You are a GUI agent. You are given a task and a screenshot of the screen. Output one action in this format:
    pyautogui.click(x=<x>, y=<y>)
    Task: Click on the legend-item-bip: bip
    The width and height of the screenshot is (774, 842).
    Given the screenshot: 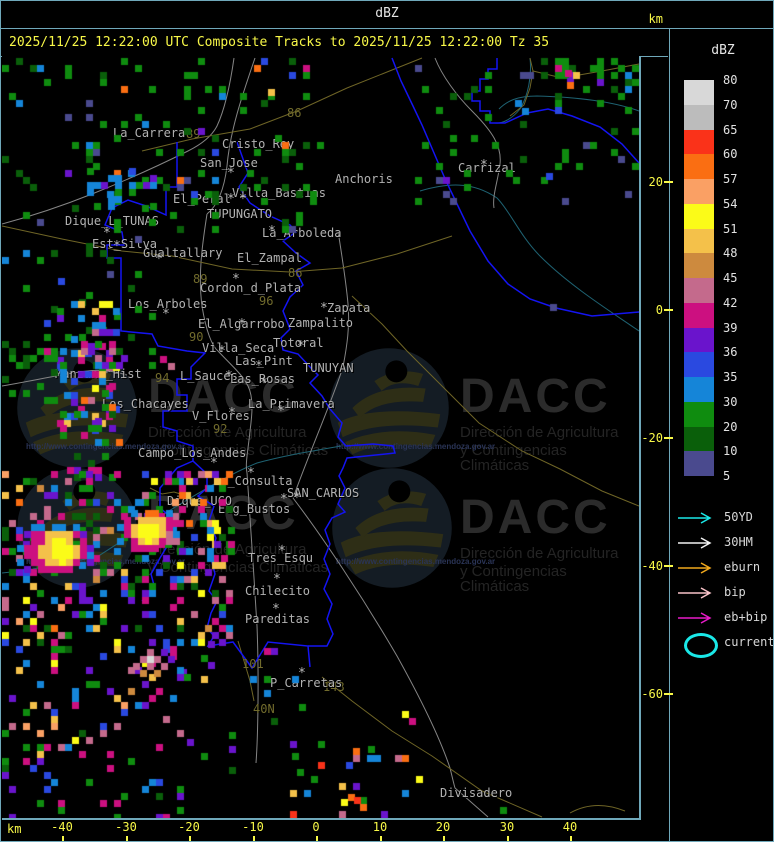 What is the action you would take?
    pyautogui.click(x=721, y=593)
    